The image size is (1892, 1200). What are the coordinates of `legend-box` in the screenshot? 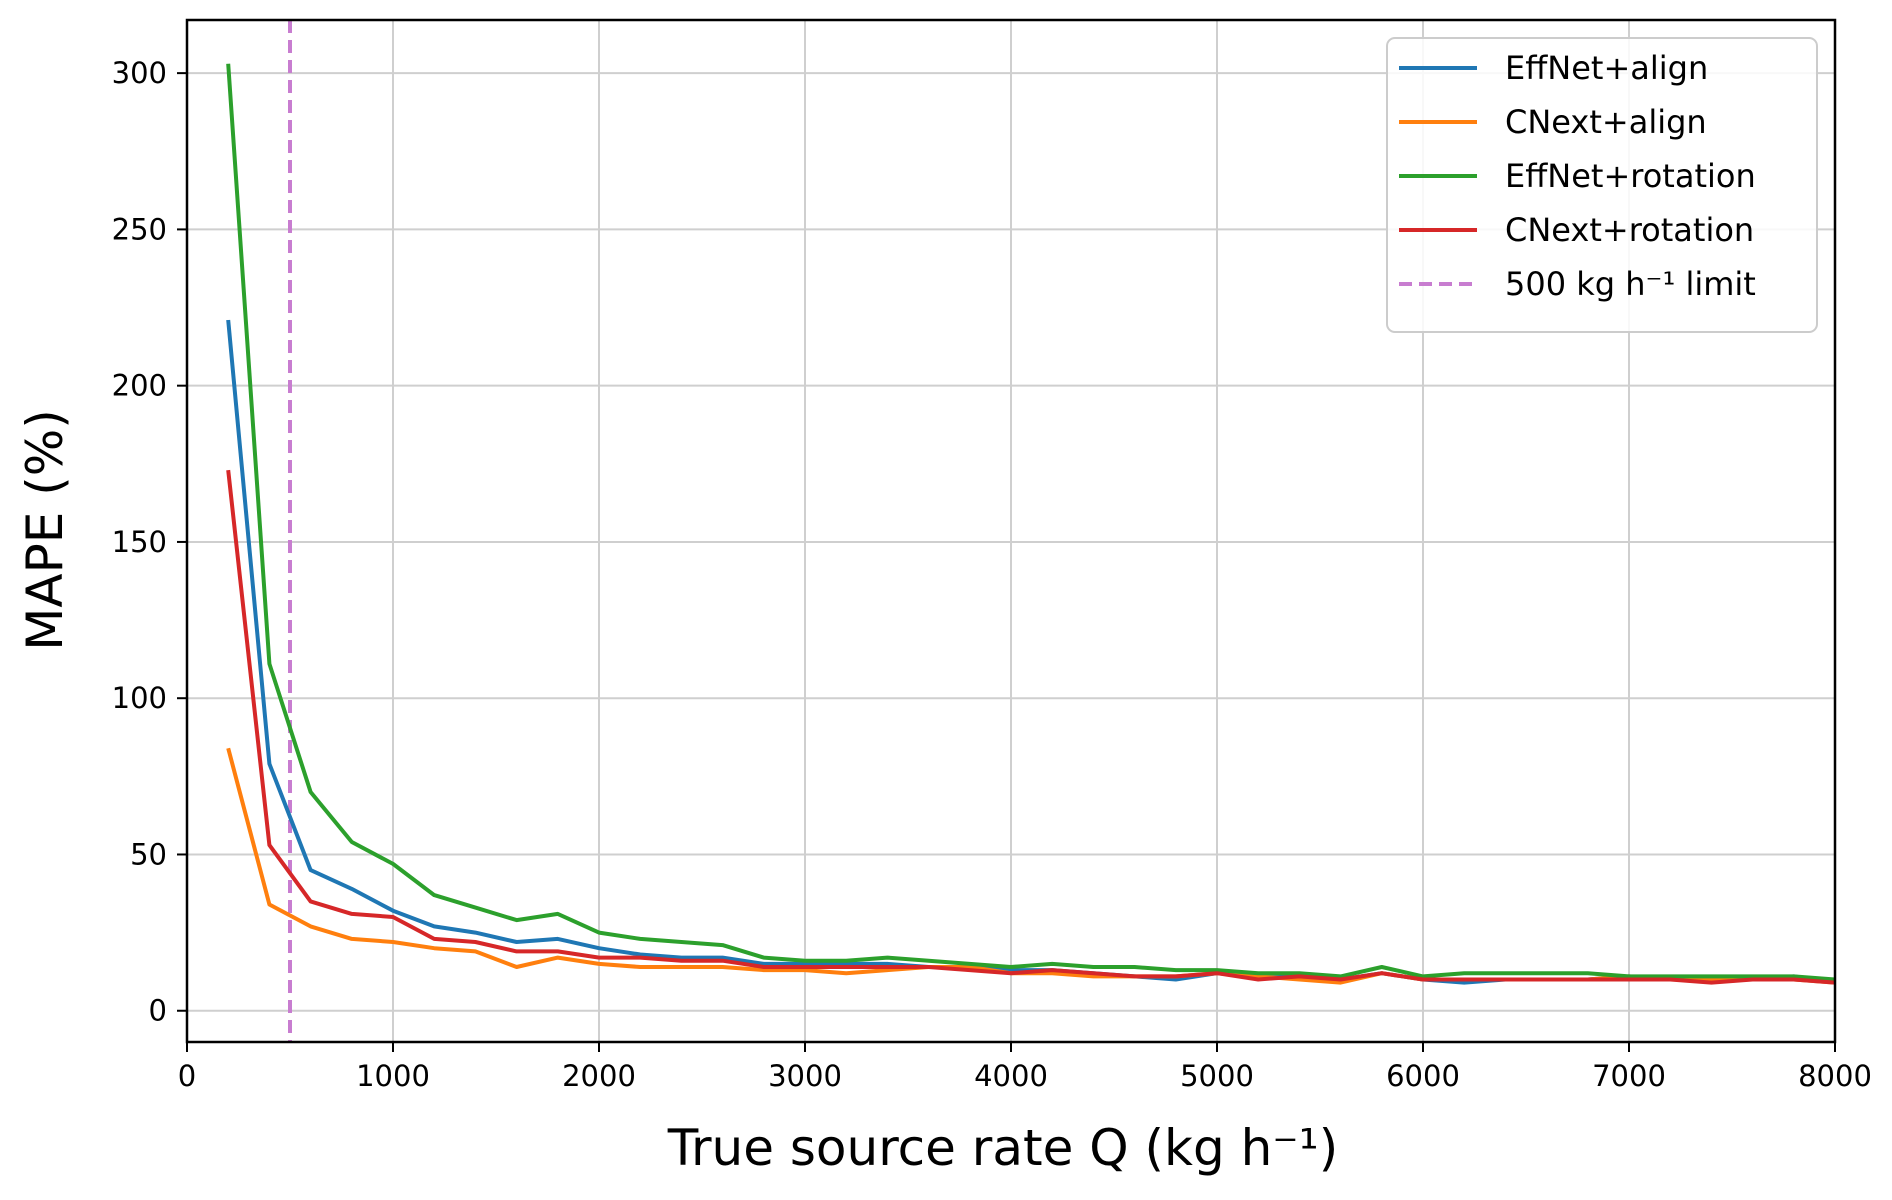 It's located at (1602, 185).